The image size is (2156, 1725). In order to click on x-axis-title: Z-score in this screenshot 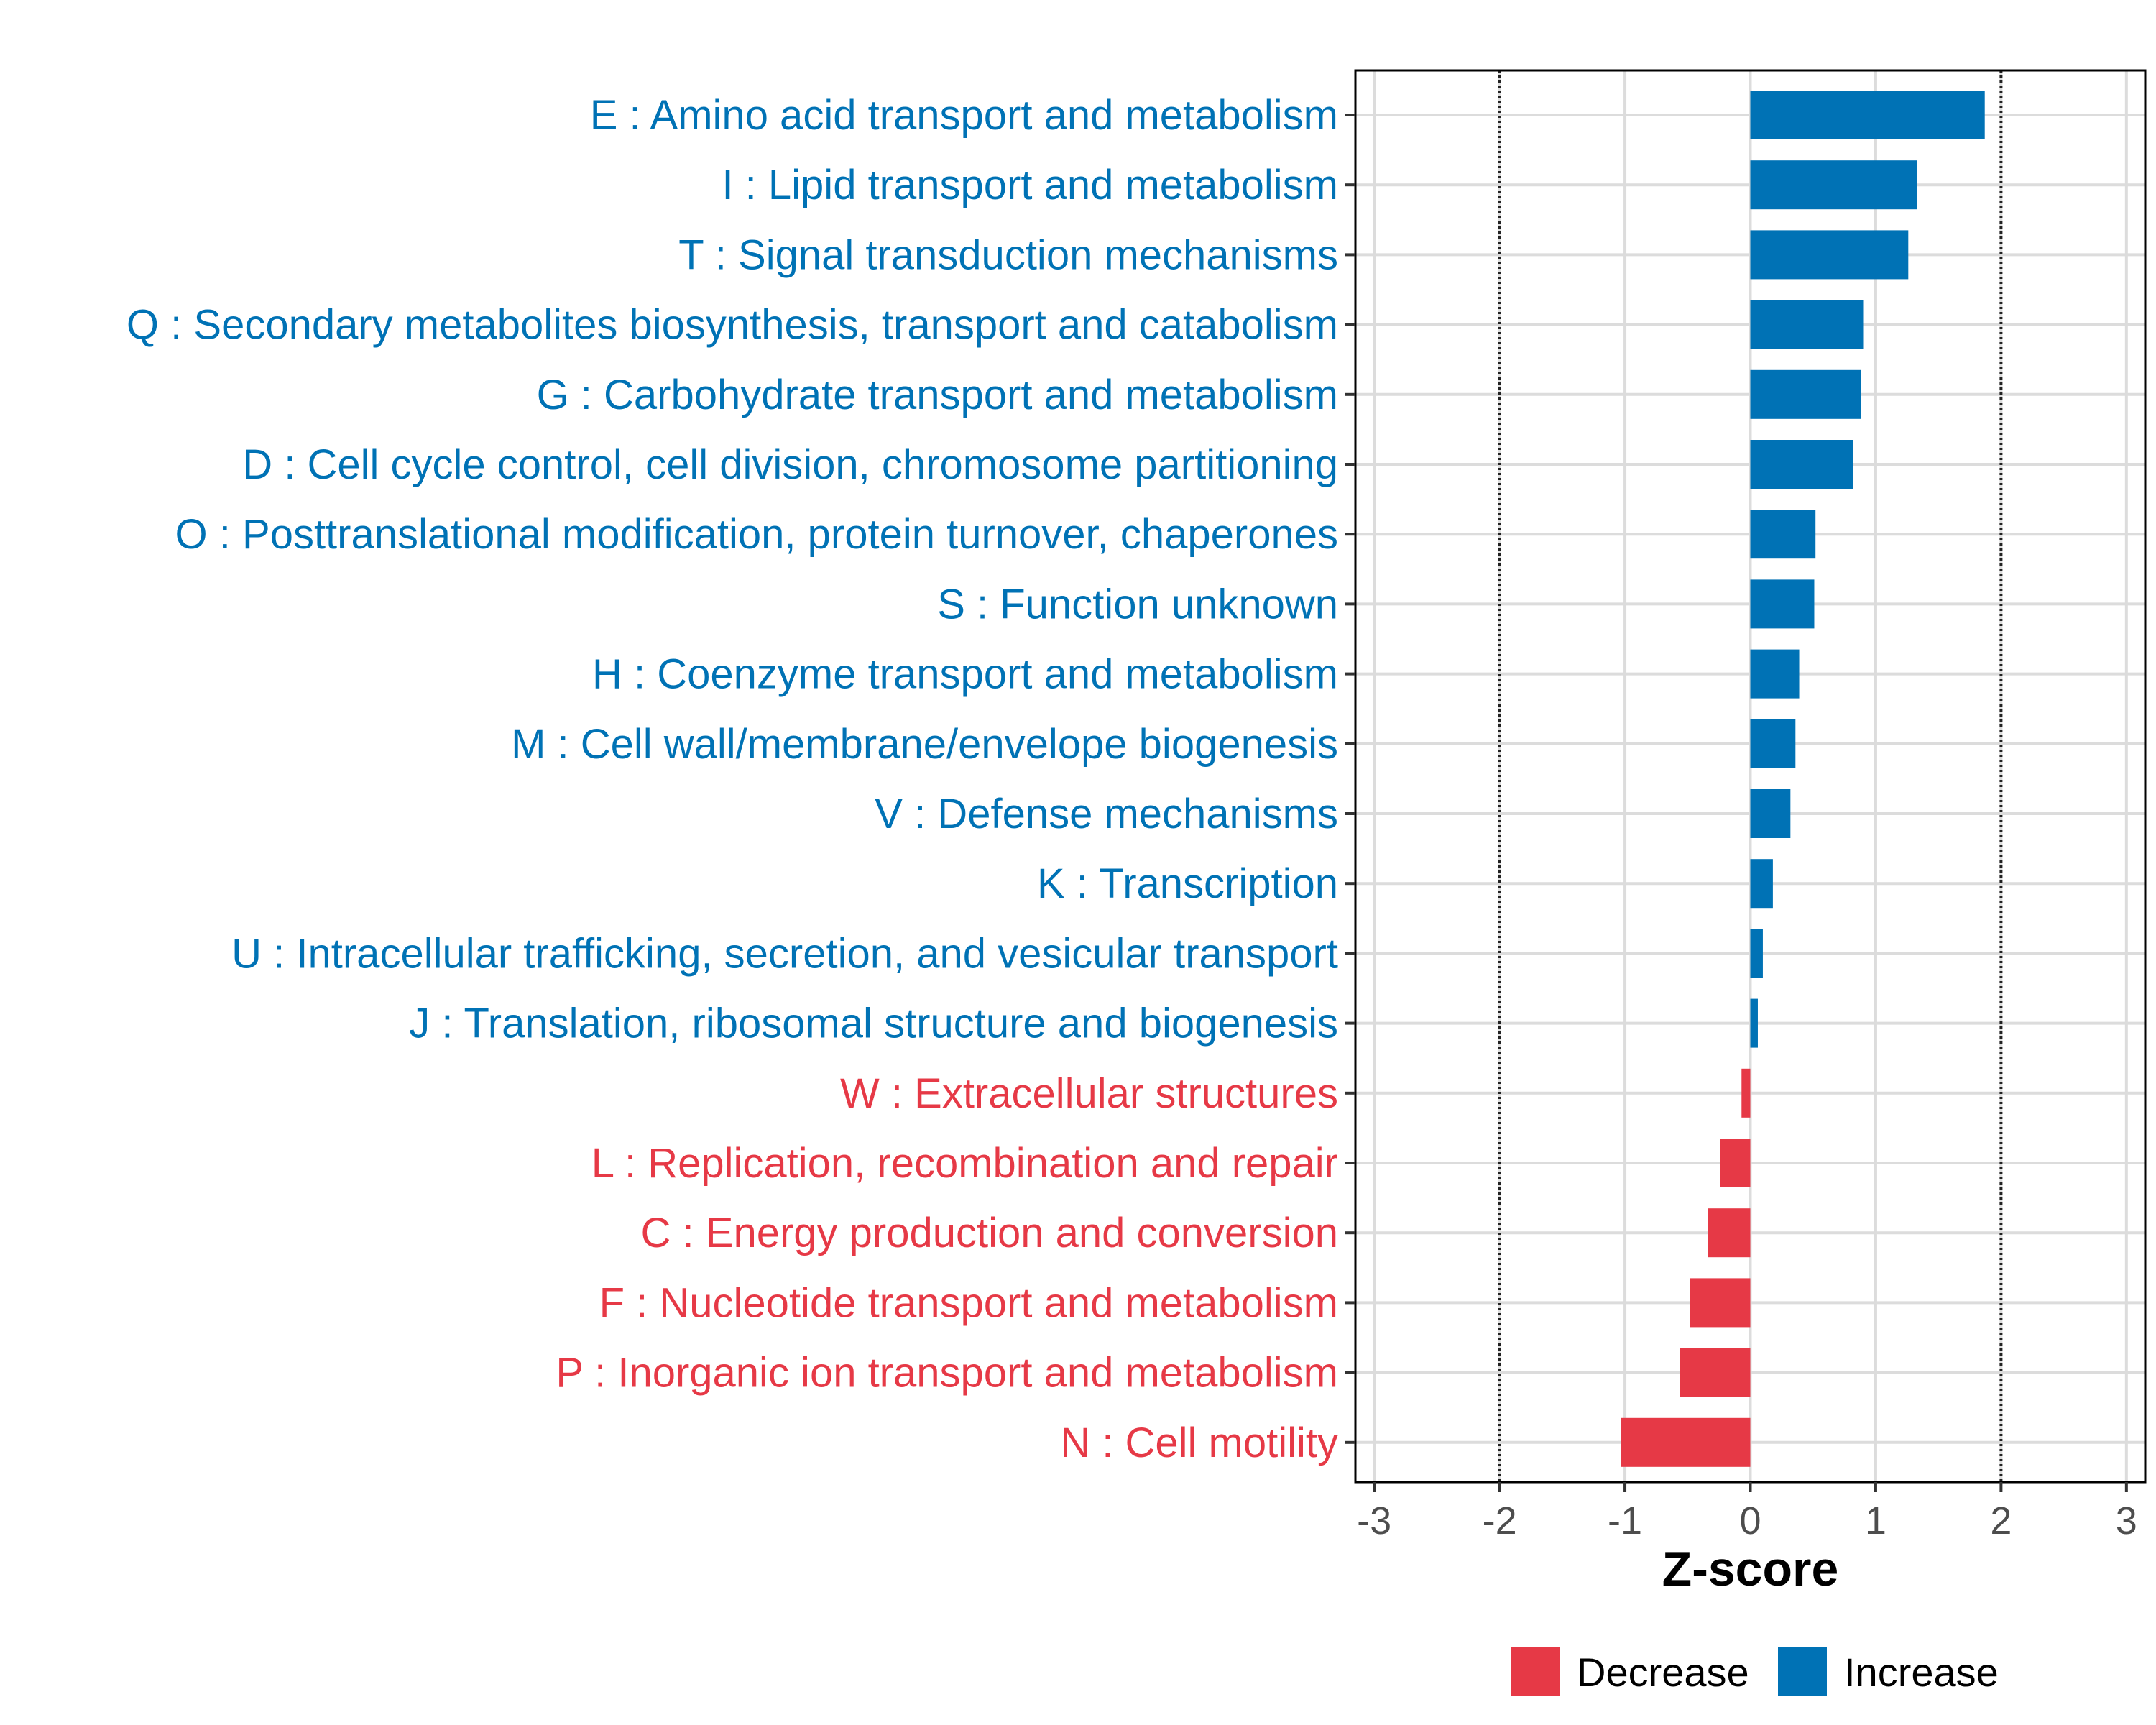, I will do `click(1751, 1569)`.